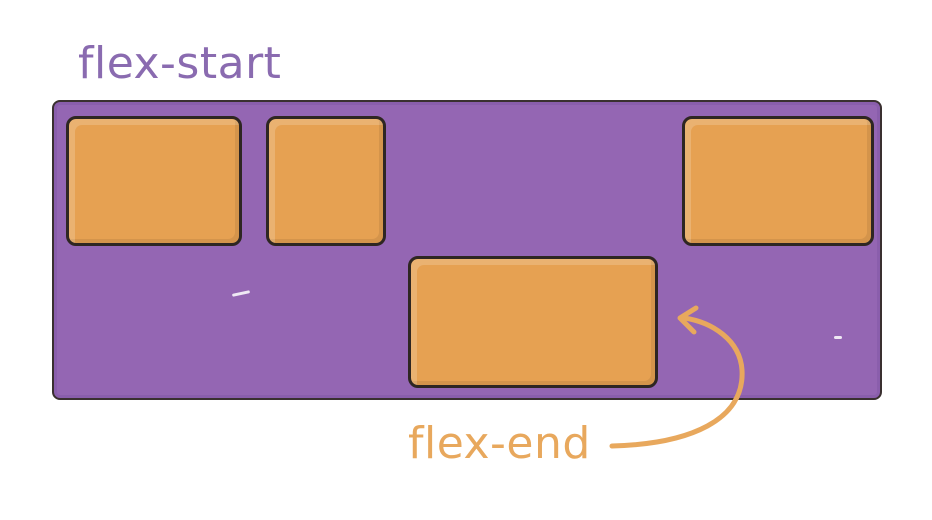  Describe the element at coordinates (499, 443) in the screenshot. I see `flex-end-label: flex-end` at that location.